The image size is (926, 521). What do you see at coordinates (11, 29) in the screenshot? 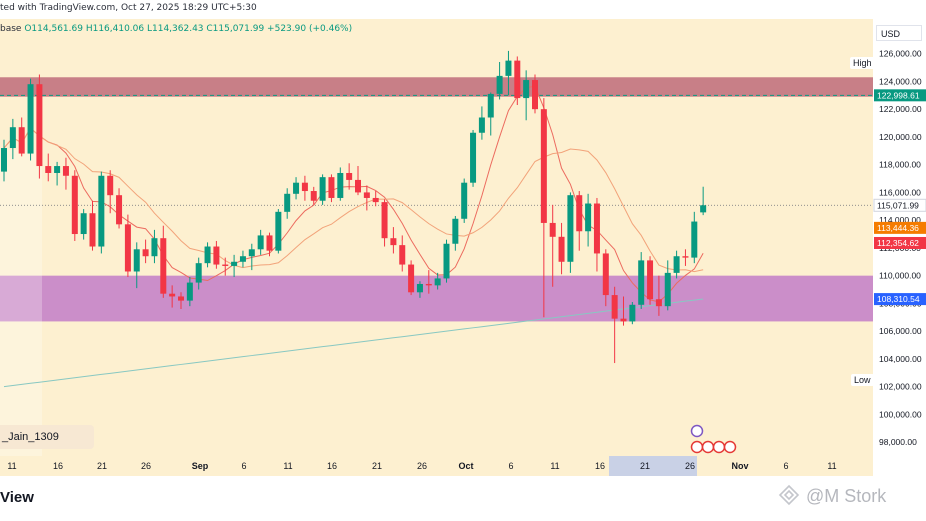
I see `symbol-suffix: base` at bounding box center [11, 29].